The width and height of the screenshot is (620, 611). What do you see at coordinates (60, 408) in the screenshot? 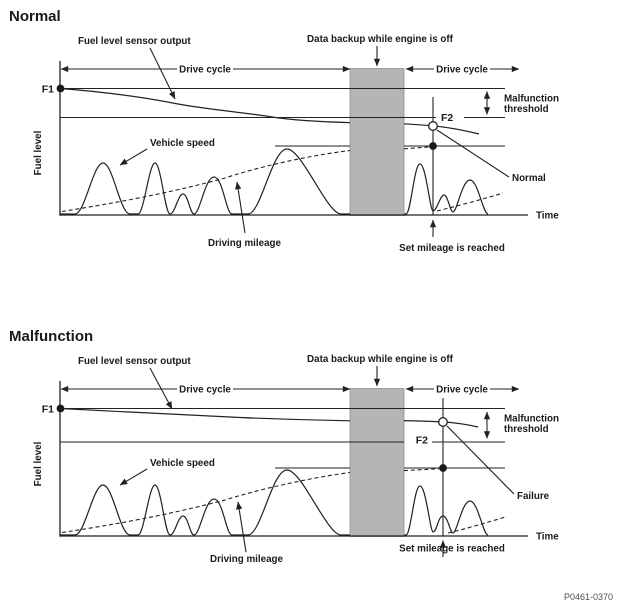
I see `malfunction-f1-point` at bounding box center [60, 408].